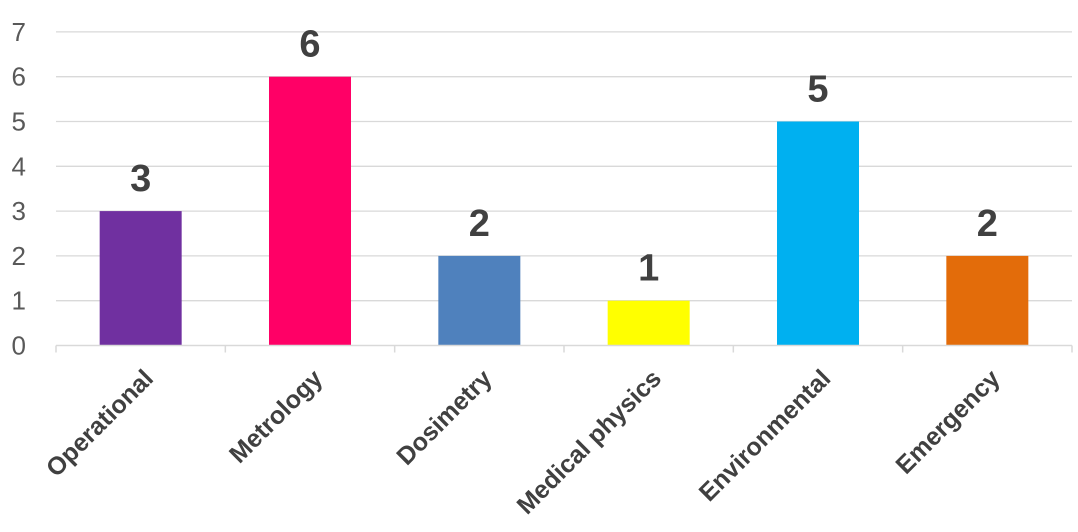 This screenshot has height=532, width=1078. What do you see at coordinates (140, 179) in the screenshot?
I see `data-label-0: 3` at bounding box center [140, 179].